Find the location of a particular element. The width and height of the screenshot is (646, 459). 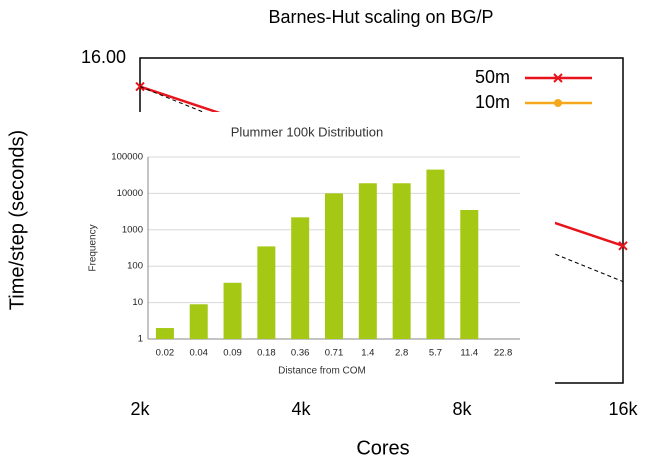

y-tick-label: 1000 is located at coordinates (132, 229).